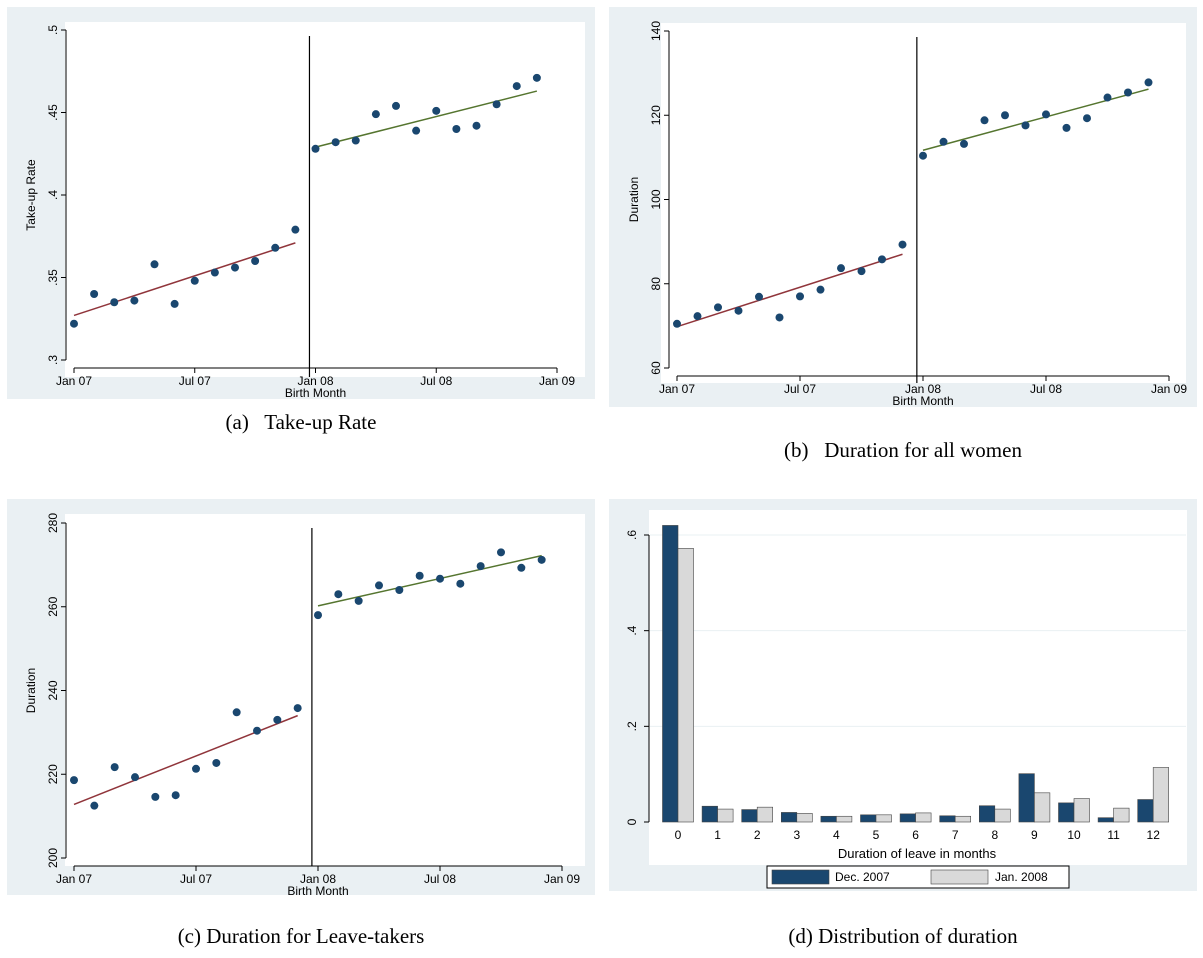  What do you see at coordinates (915, 835) in the screenshot?
I see `x-tick-label: 6` at bounding box center [915, 835].